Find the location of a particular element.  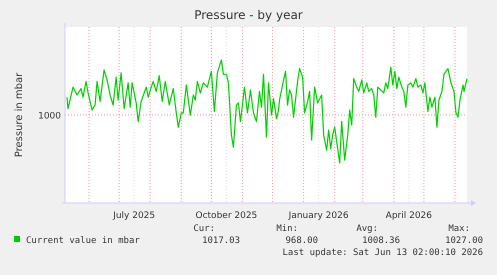

text: 1008.36 is located at coordinates (381, 241).